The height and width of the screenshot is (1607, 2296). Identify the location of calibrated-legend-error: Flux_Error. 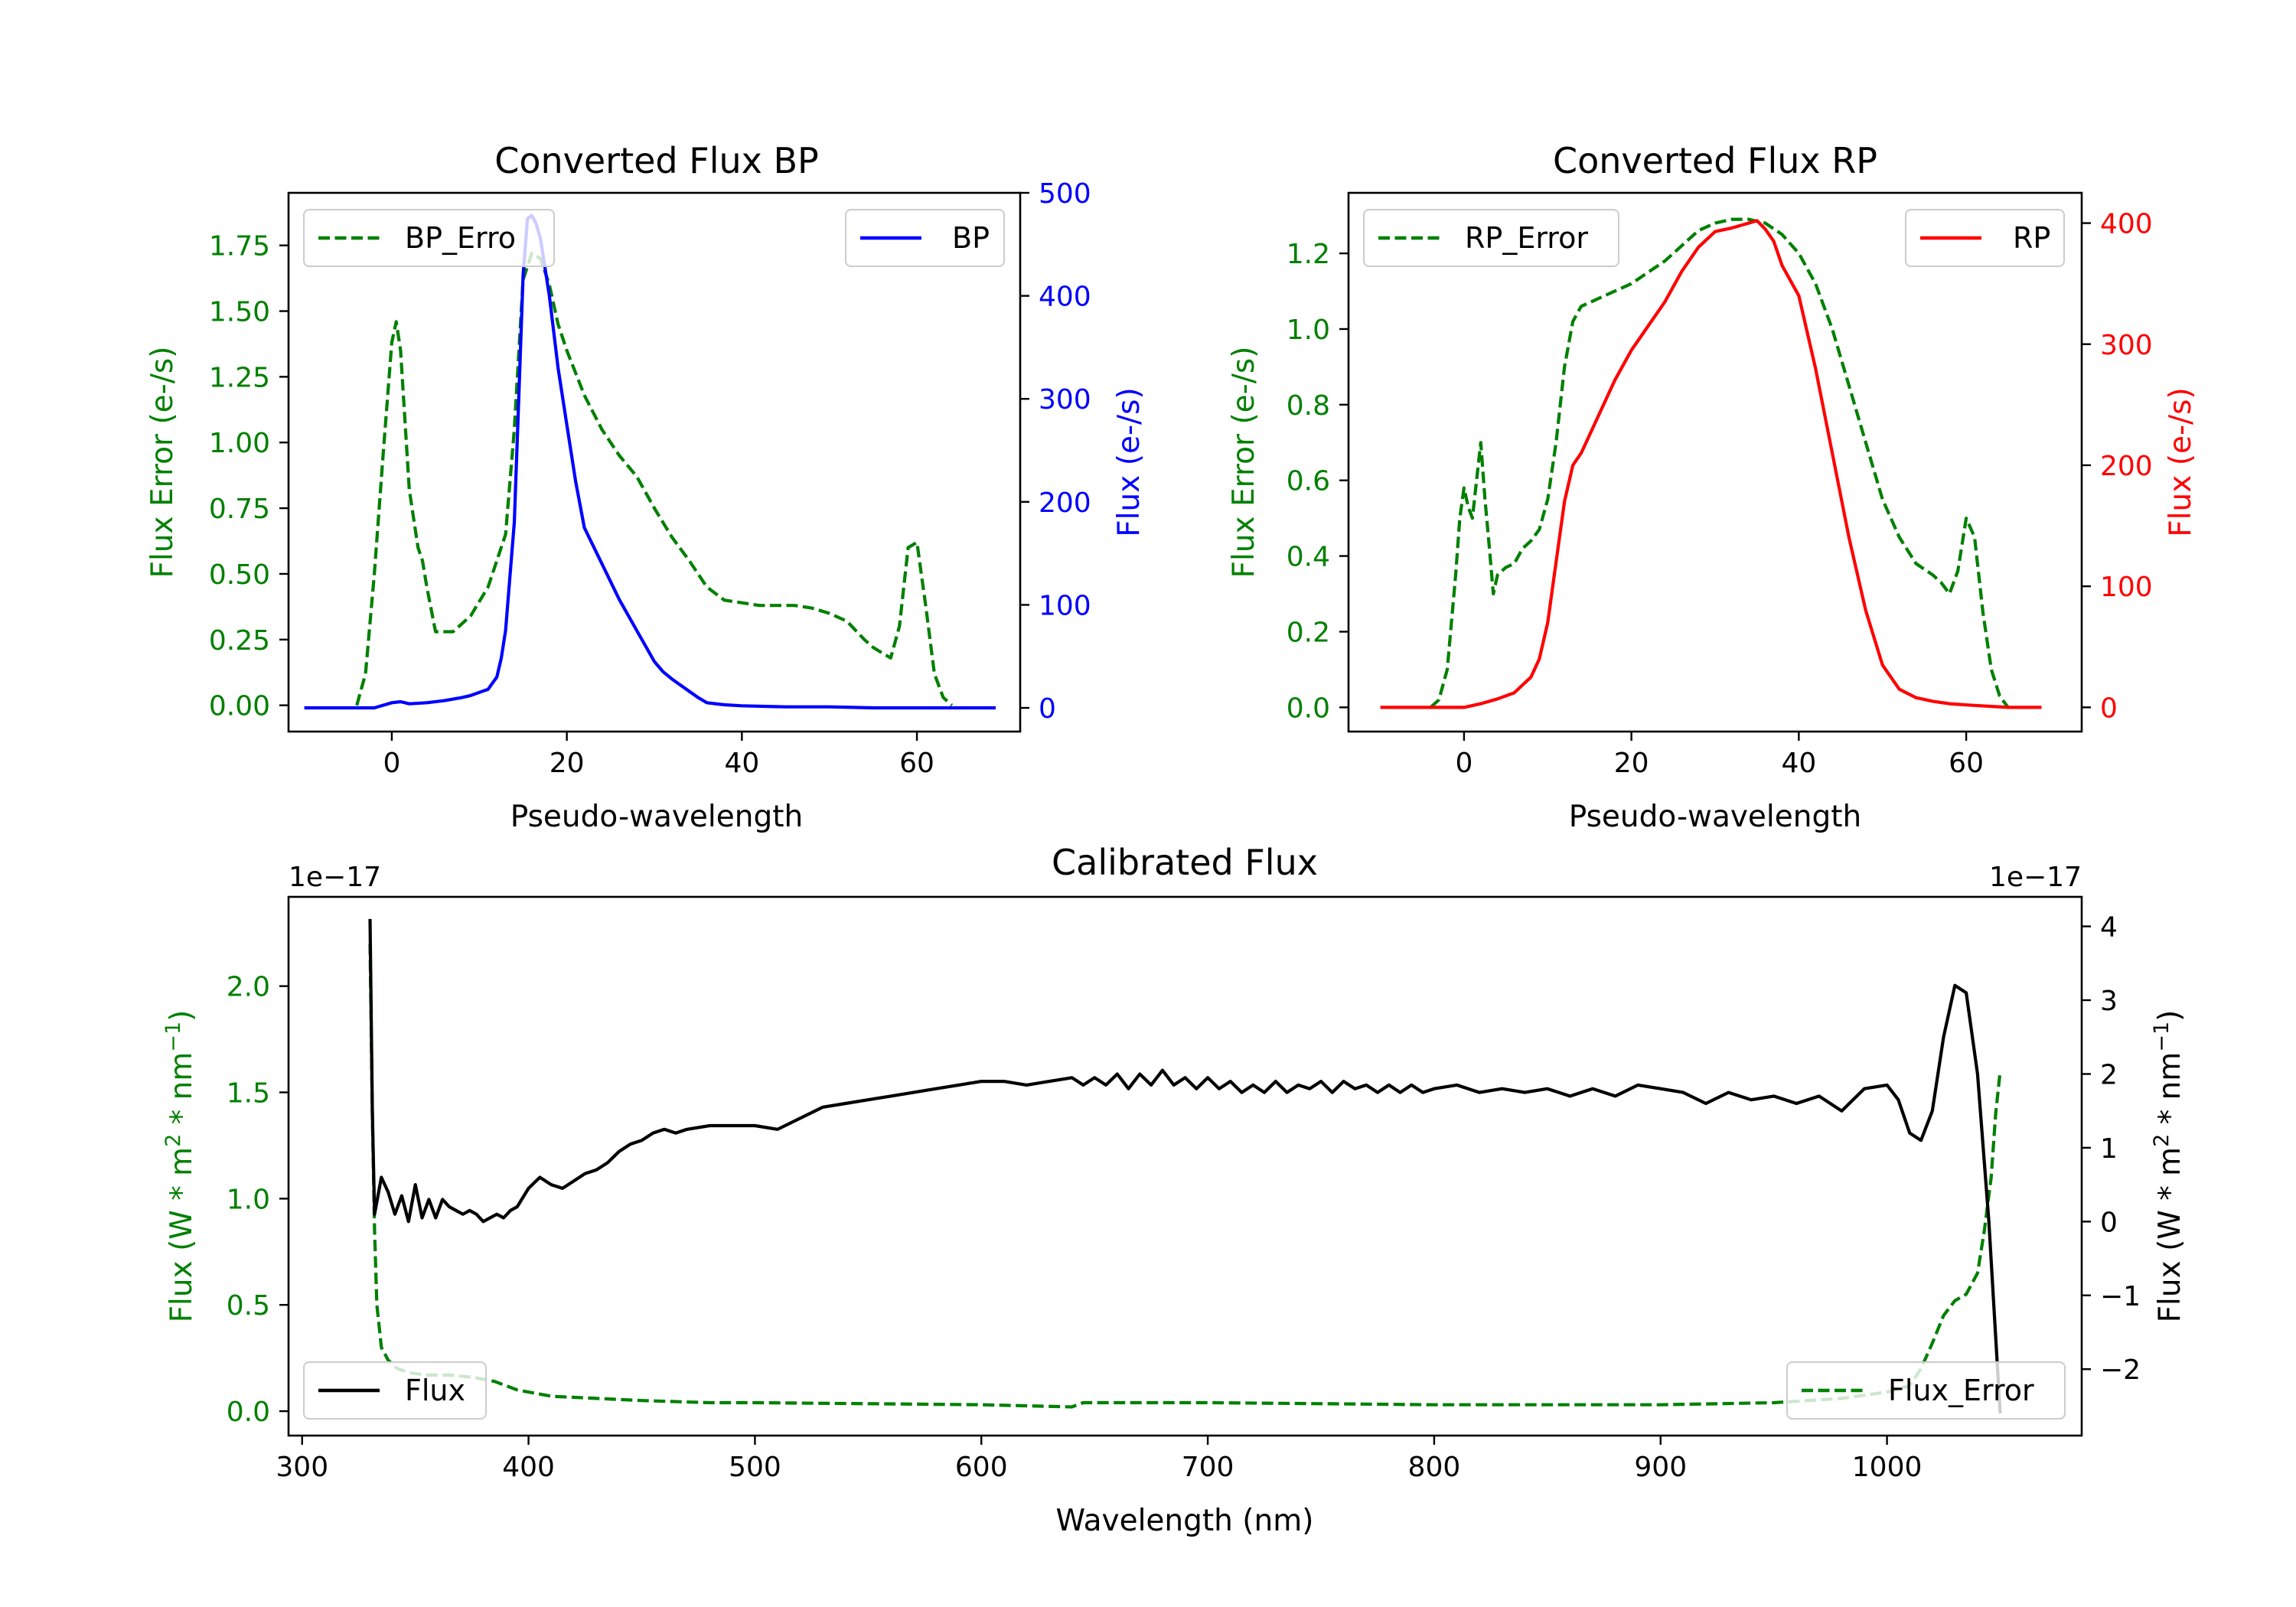
(1926, 1390).